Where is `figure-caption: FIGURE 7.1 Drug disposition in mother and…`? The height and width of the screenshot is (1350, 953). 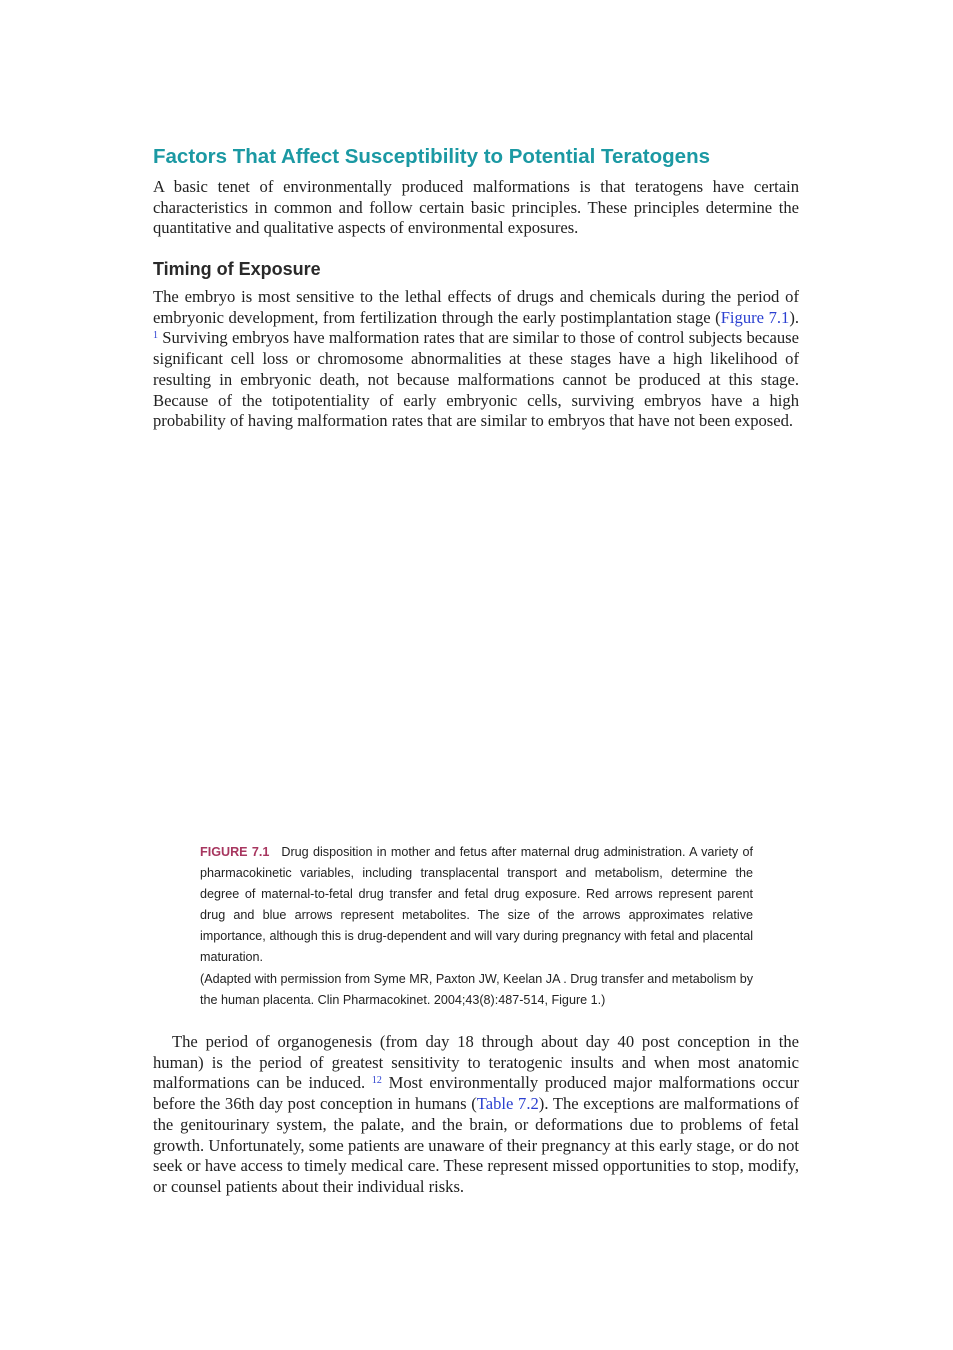 figure-caption: FIGURE 7.1 Drug disposition in mother and… is located at coordinates (476, 926).